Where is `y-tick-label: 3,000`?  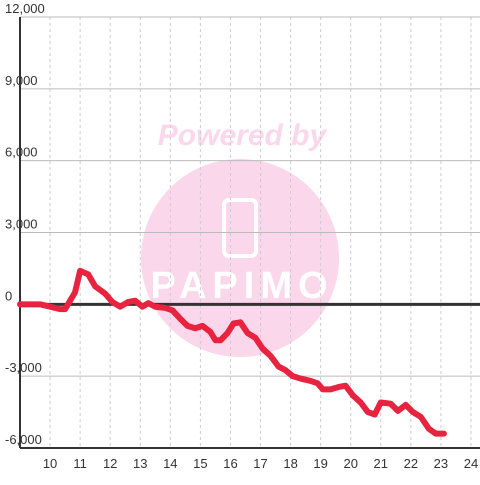 y-tick-label: 3,000 is located at coordinates (21, 224).